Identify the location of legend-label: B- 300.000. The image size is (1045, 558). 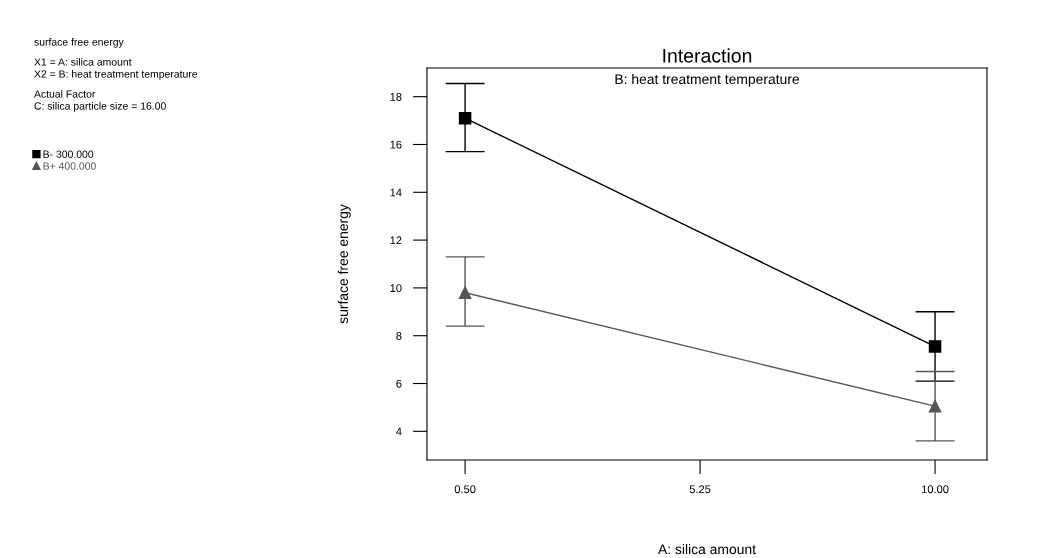
(68, 154).